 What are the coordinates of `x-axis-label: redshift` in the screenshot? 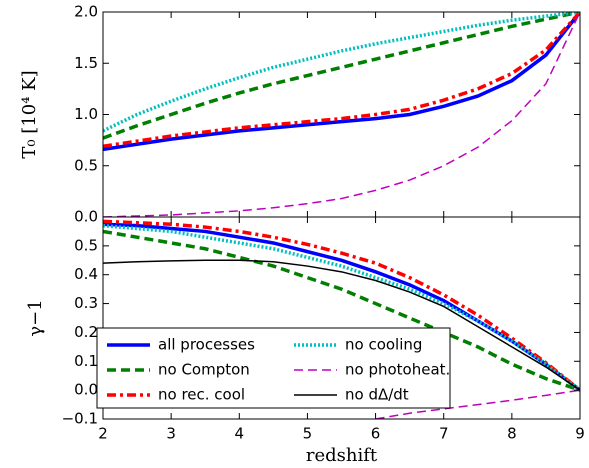 It's located at (342, 455).